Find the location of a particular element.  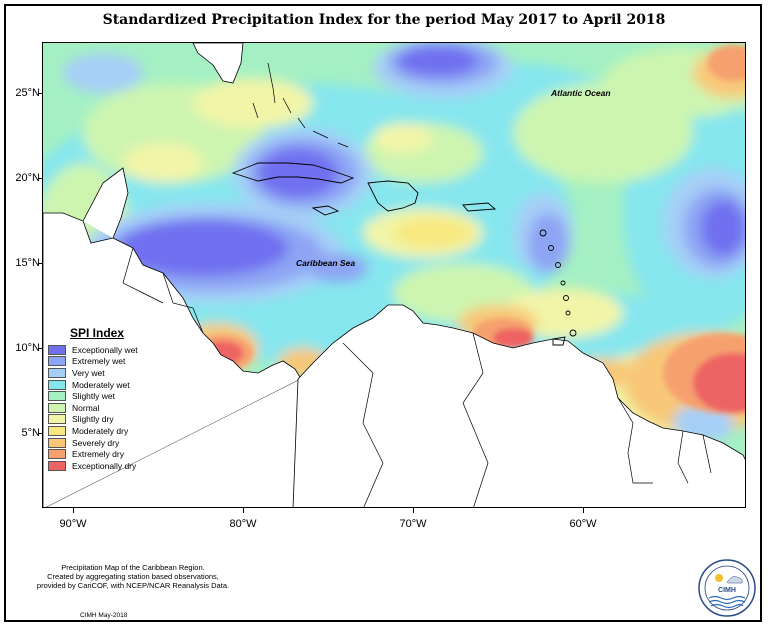

legend-item: Exceptionally wet is located at coordinates (103, 350).